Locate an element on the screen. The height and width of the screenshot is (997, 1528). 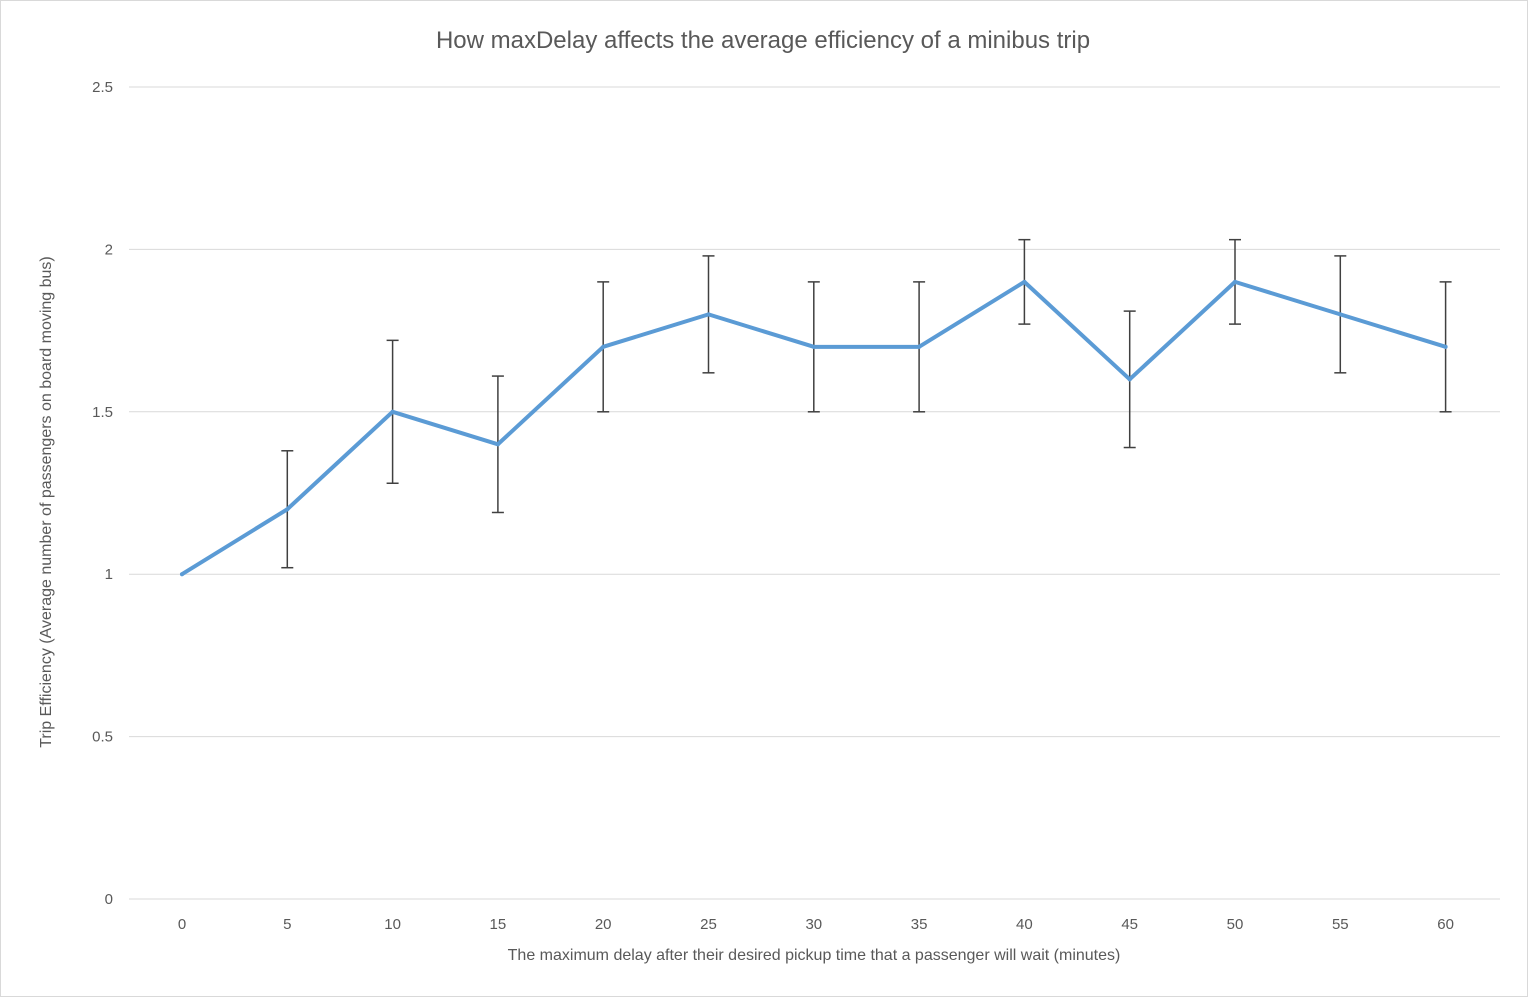
x-tick-label-50: 50 is located at coordinates (1235, 924).